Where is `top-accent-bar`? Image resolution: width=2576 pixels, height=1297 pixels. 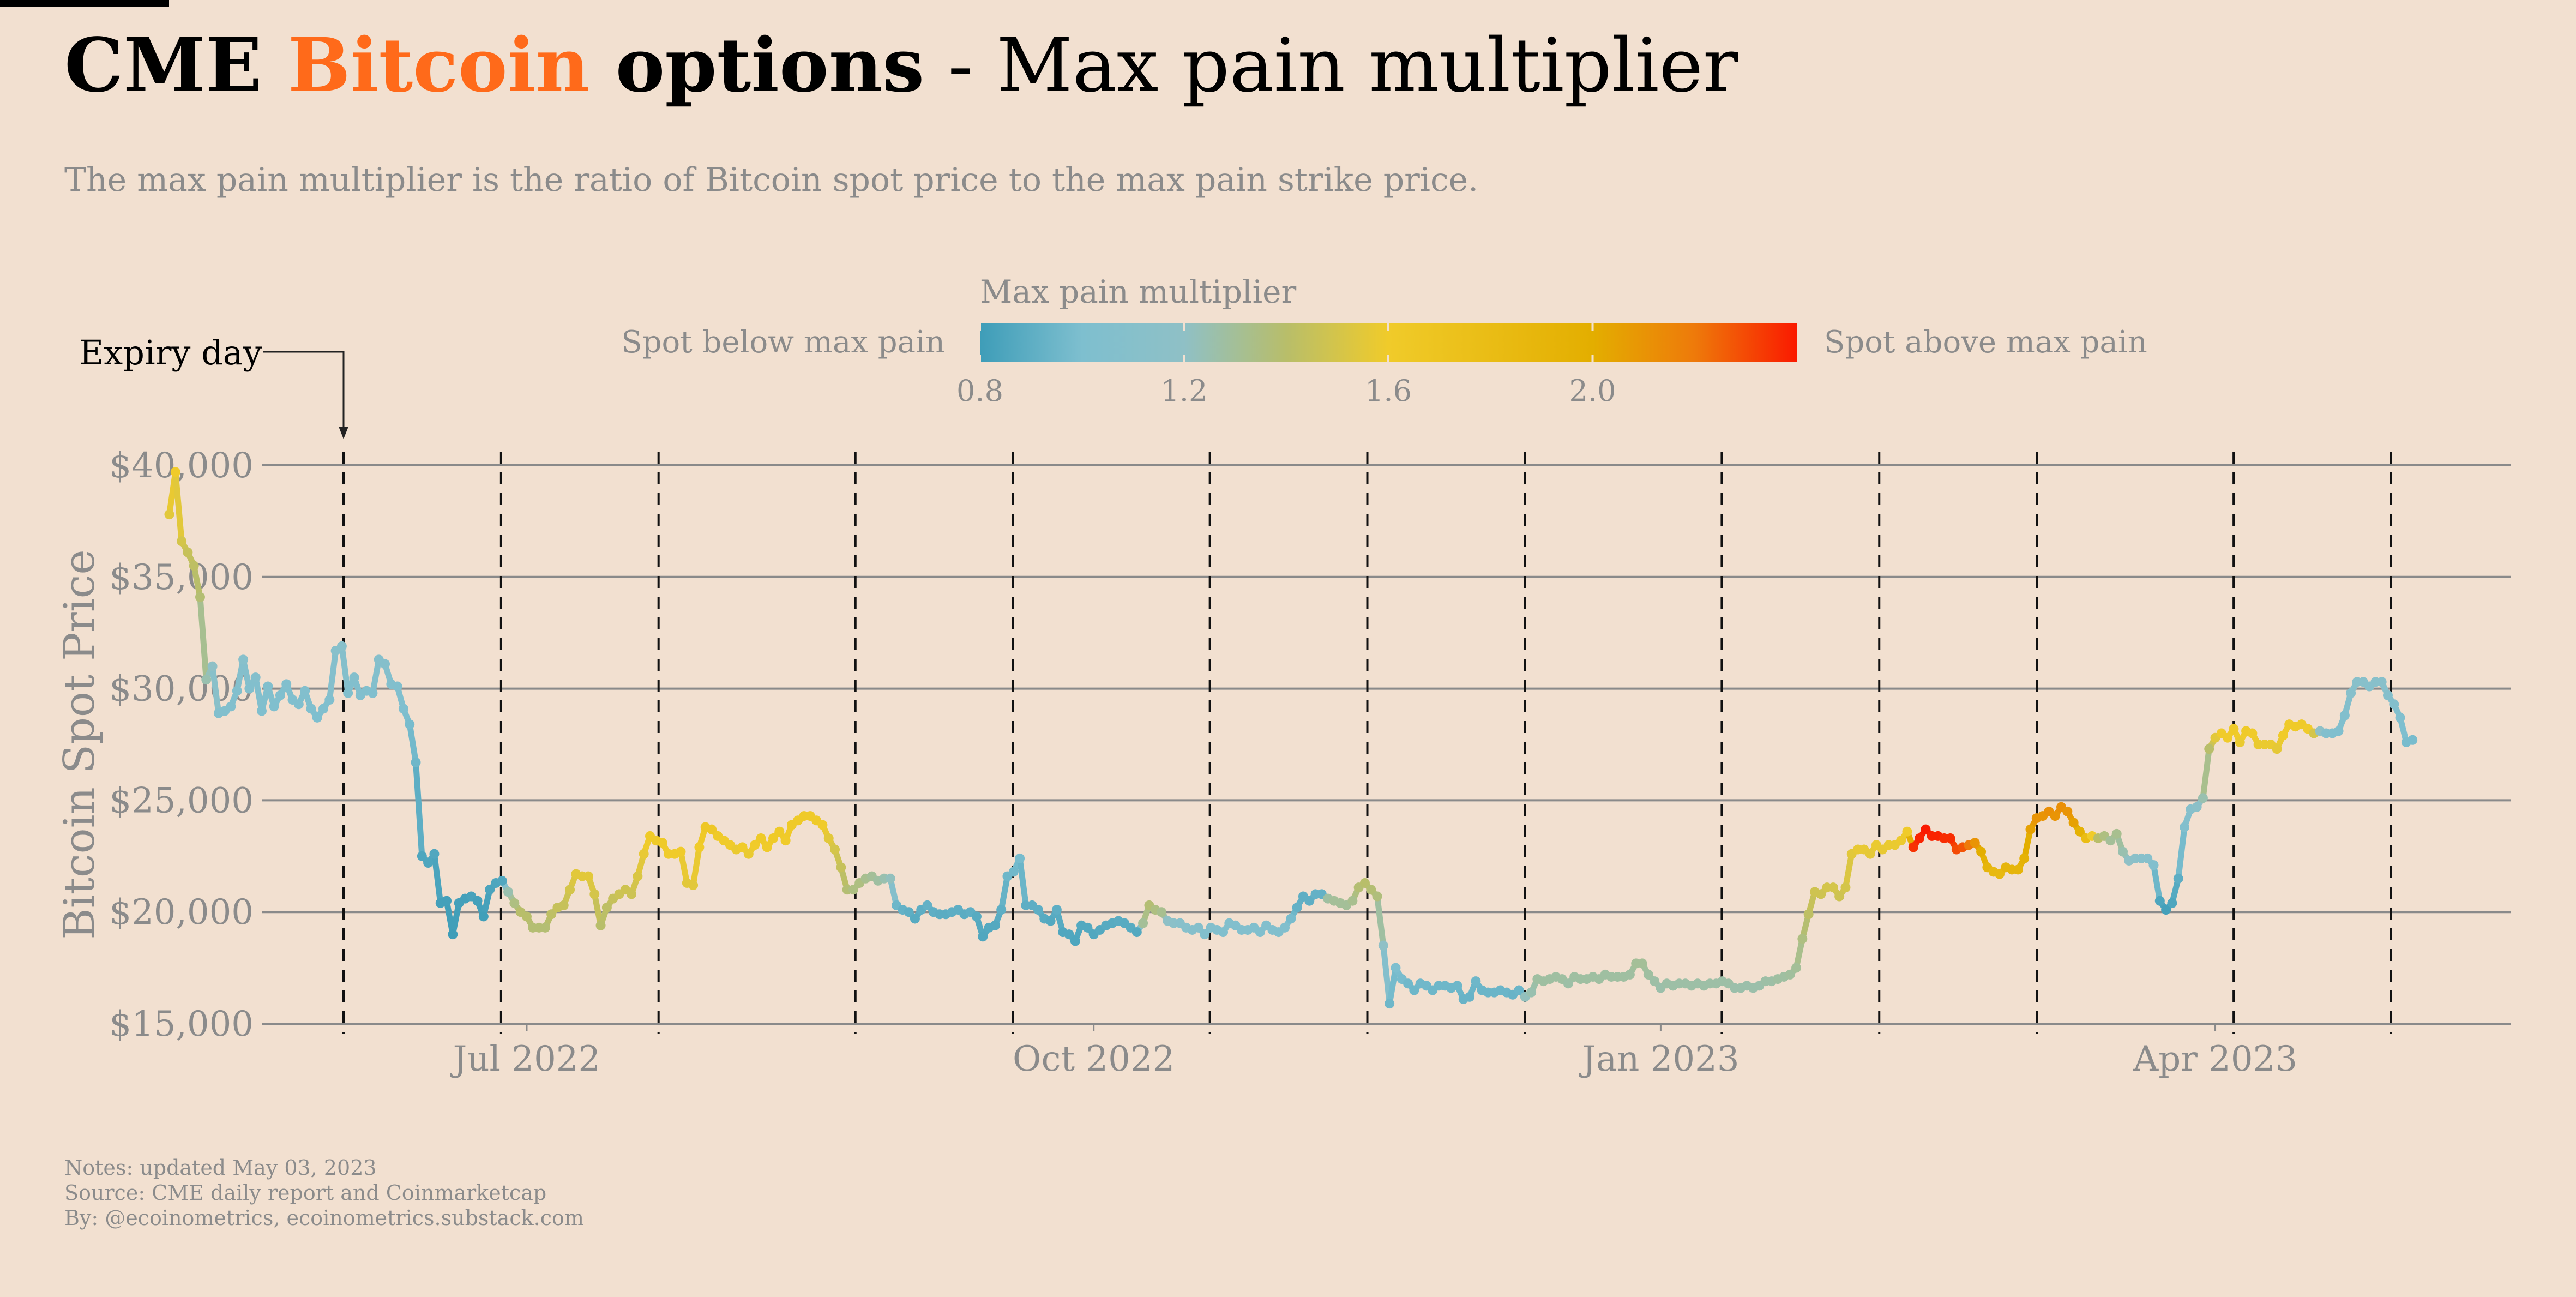
top-accent-bar is located at coordinates (84, 3).